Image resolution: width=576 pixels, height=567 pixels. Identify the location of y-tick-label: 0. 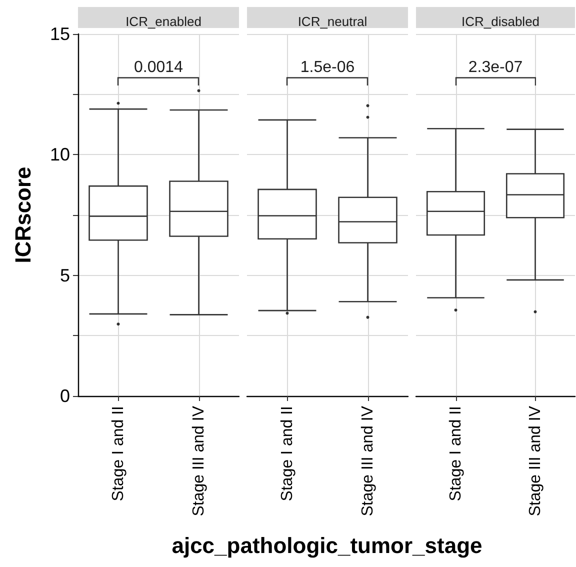
(65, 396).